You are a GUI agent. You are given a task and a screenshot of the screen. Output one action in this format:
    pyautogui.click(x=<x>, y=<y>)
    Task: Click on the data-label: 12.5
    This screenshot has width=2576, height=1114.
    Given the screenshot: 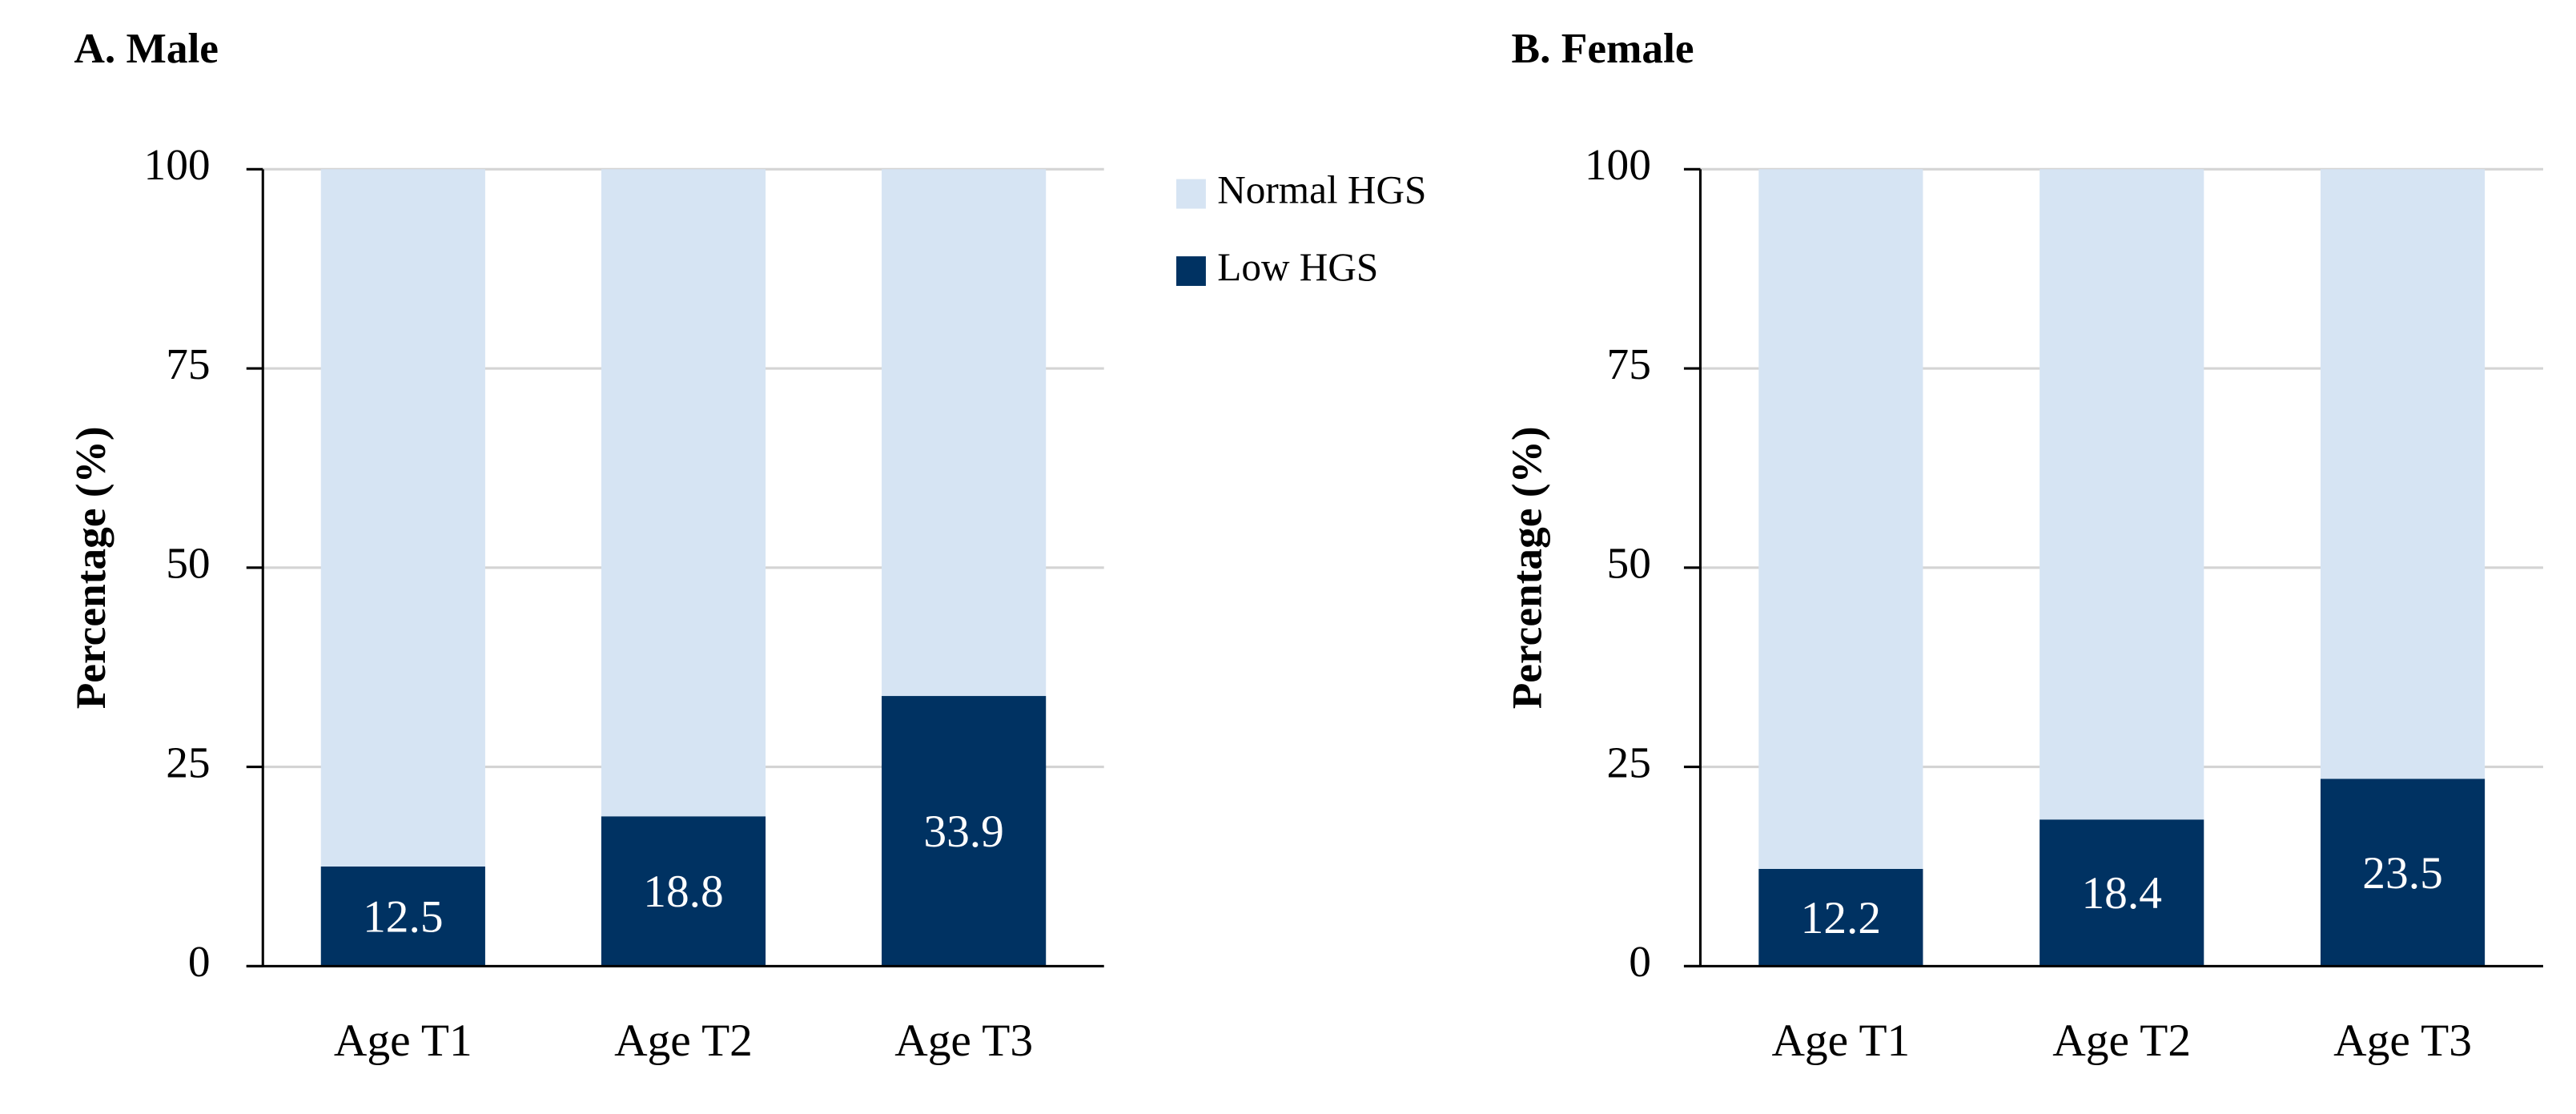 What is the action you would take?
    pyautogui.click(x=403, y=917)
    